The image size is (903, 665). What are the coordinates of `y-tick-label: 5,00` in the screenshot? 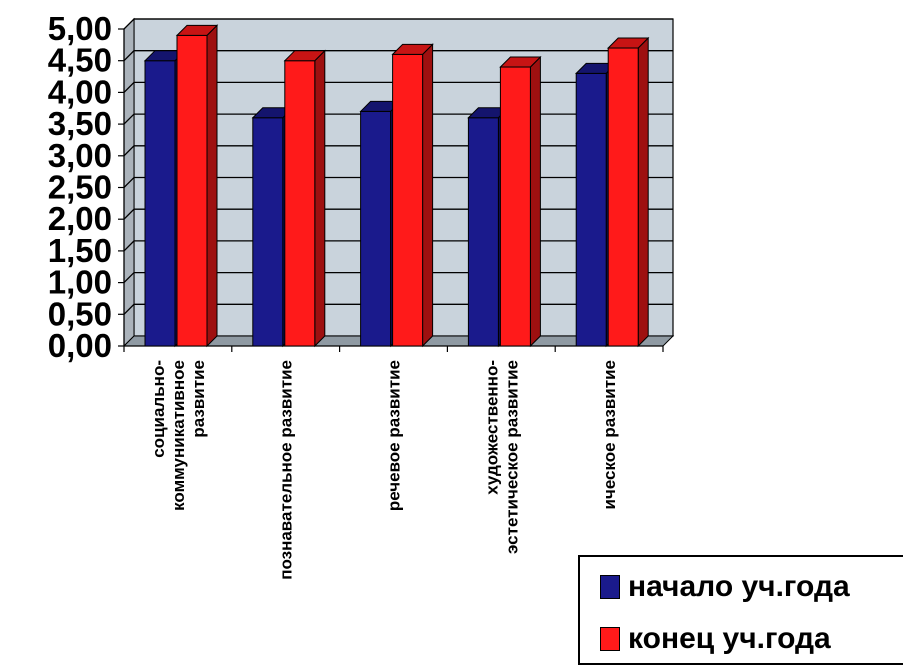 It's located at (80, 28).